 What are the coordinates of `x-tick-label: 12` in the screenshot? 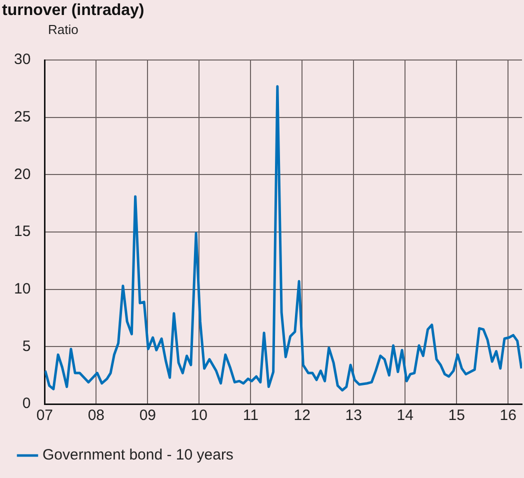 It's located at (302, 415).